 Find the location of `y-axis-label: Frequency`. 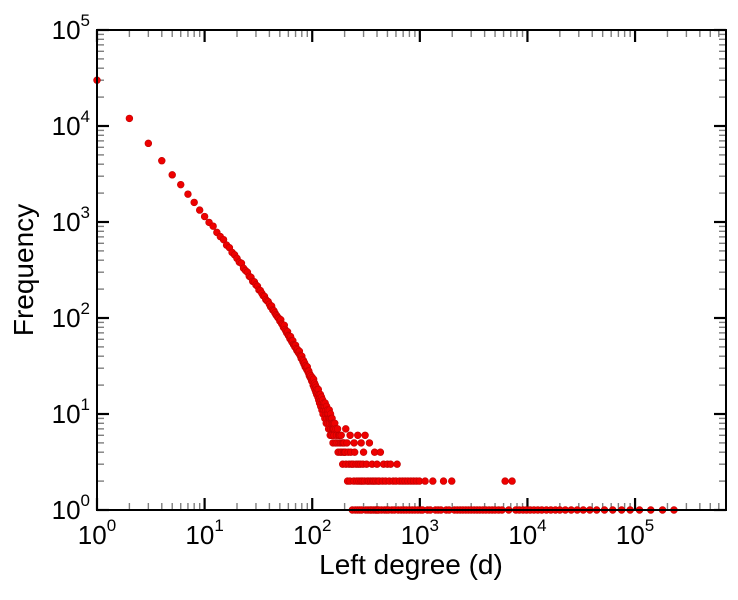

y-axis-label: Frequency is located at coordinates (23, 270).